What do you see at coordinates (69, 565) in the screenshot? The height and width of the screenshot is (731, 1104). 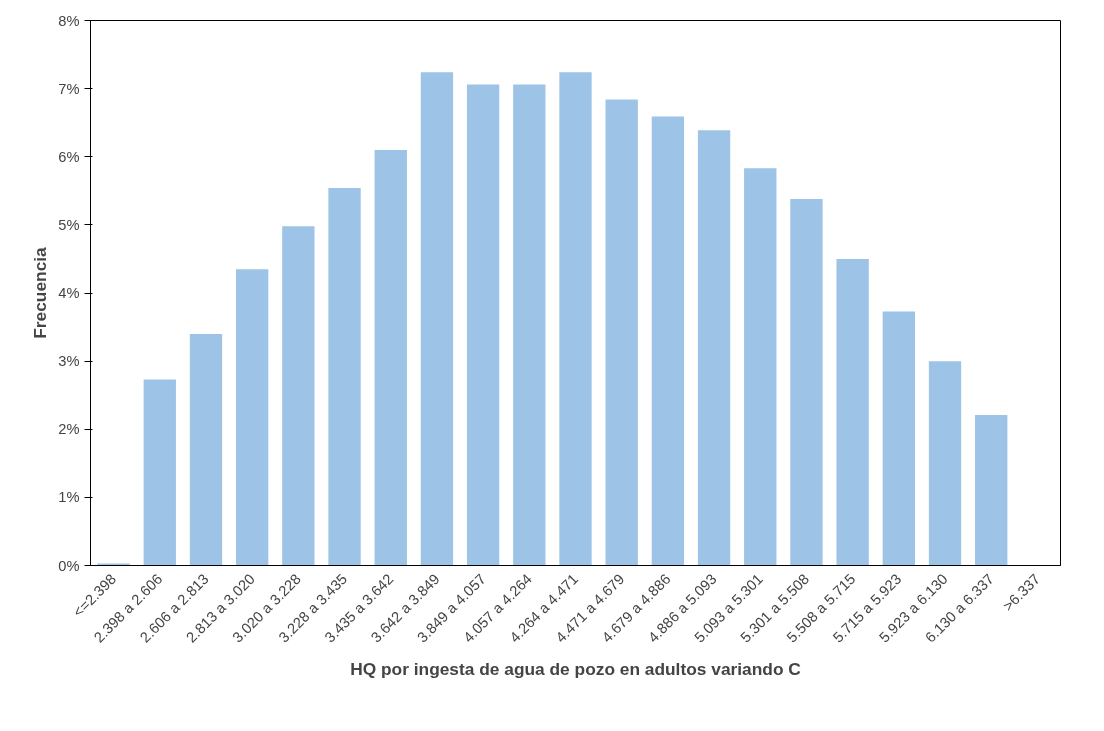 I see `y-tick-label: 0%` at bounding box center [69, 565].